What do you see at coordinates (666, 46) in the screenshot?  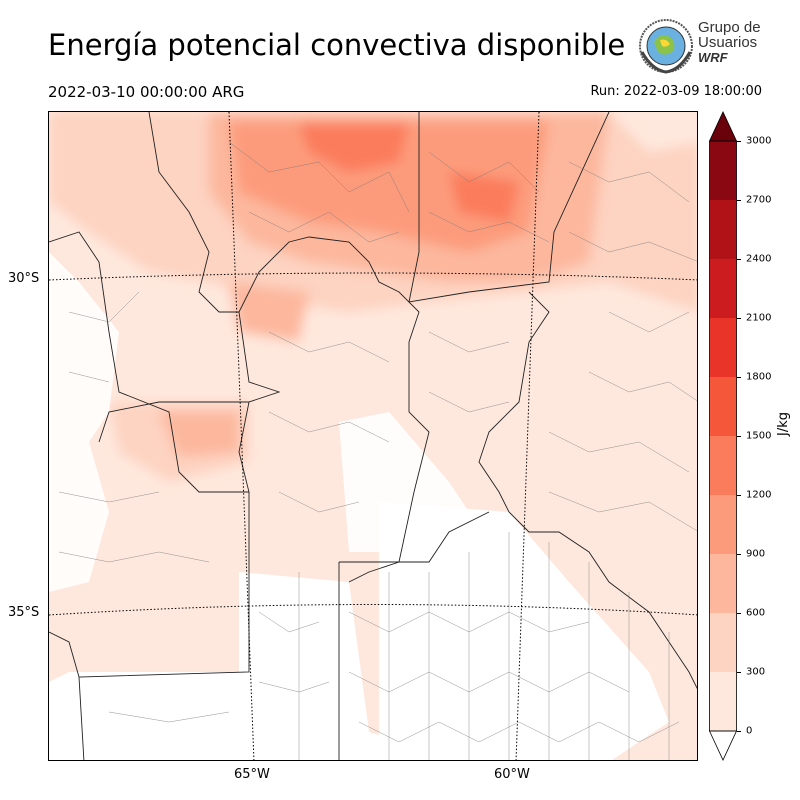 I see `globe-seal-icon` at bounding box center [666, 46].